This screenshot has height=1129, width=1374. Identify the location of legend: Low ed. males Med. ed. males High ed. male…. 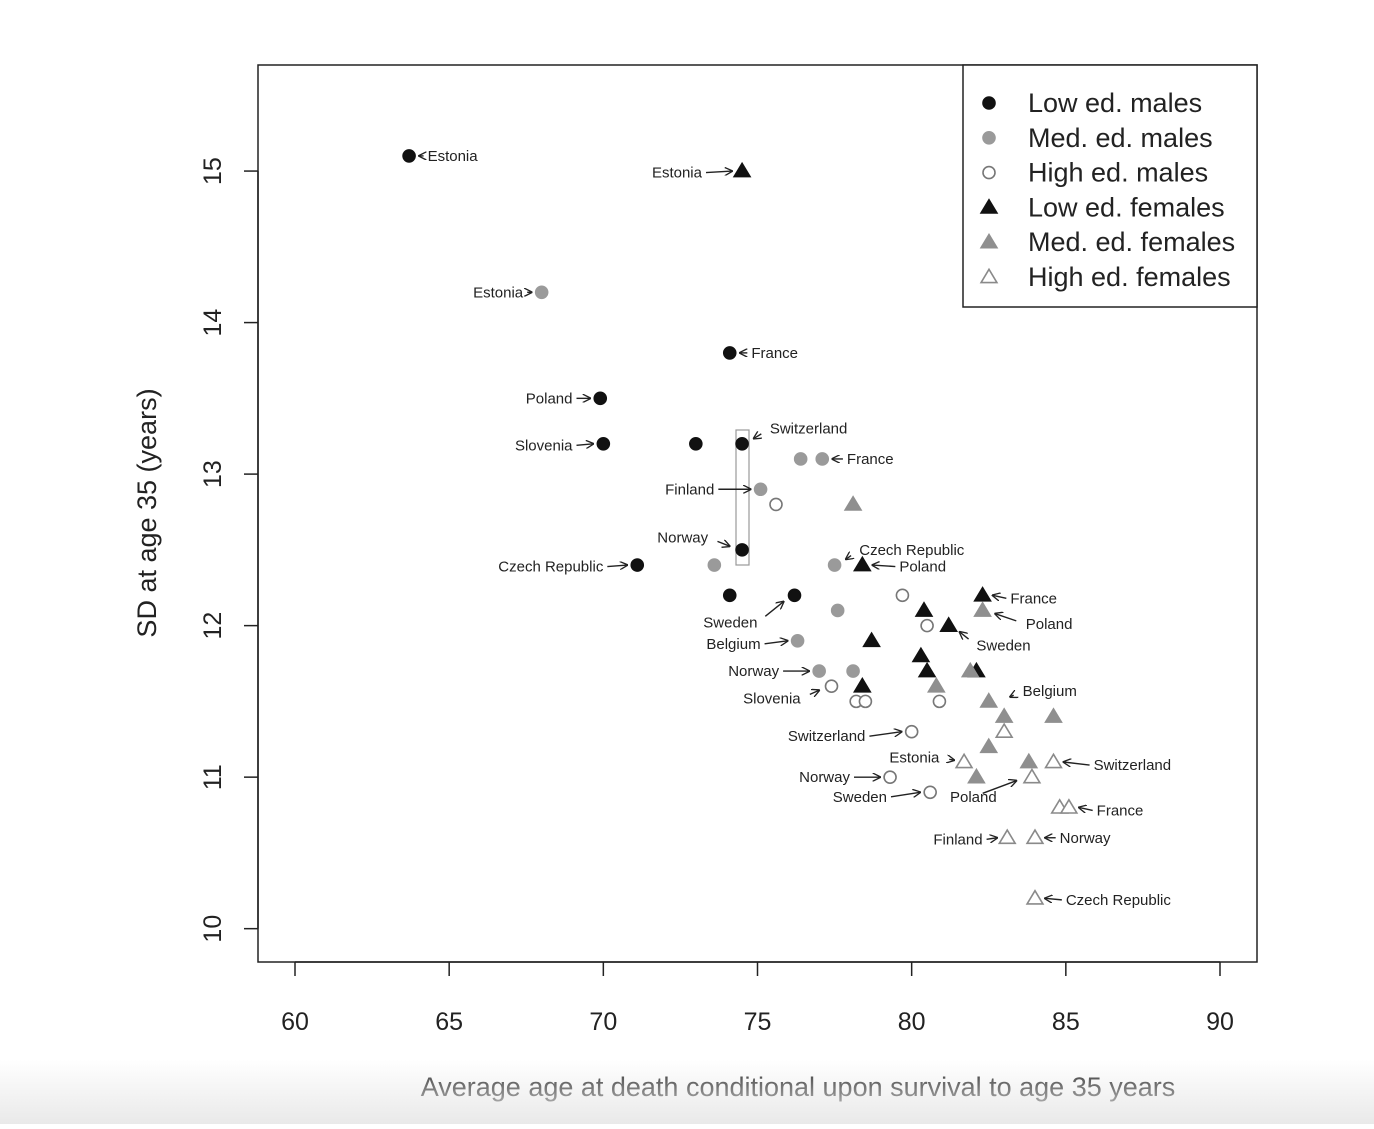
(1110, 186).